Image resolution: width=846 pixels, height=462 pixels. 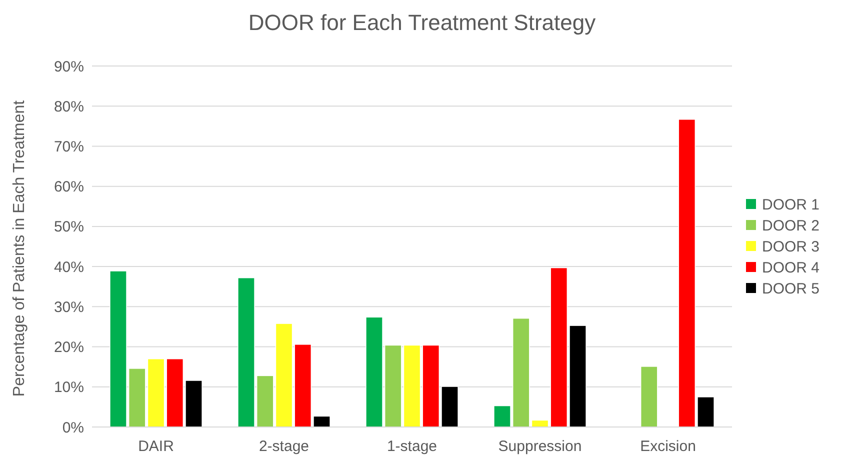 I want to click on legend-label: DOOR 3, so click(x=791, y=247).